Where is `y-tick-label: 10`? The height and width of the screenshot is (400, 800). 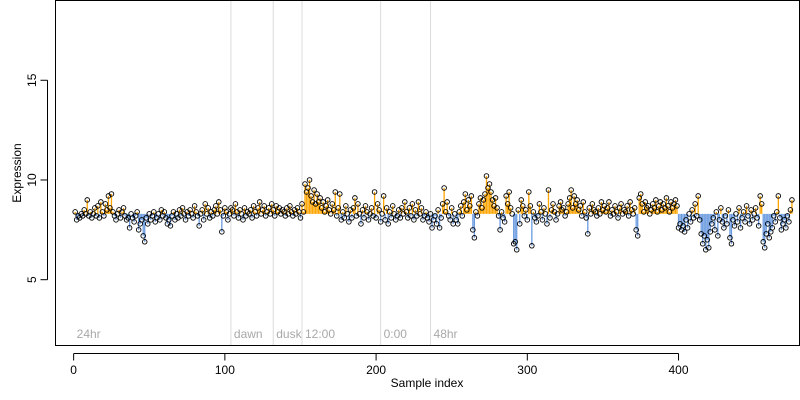
y-tick-label: 10 is located at coordinates (32, 180).